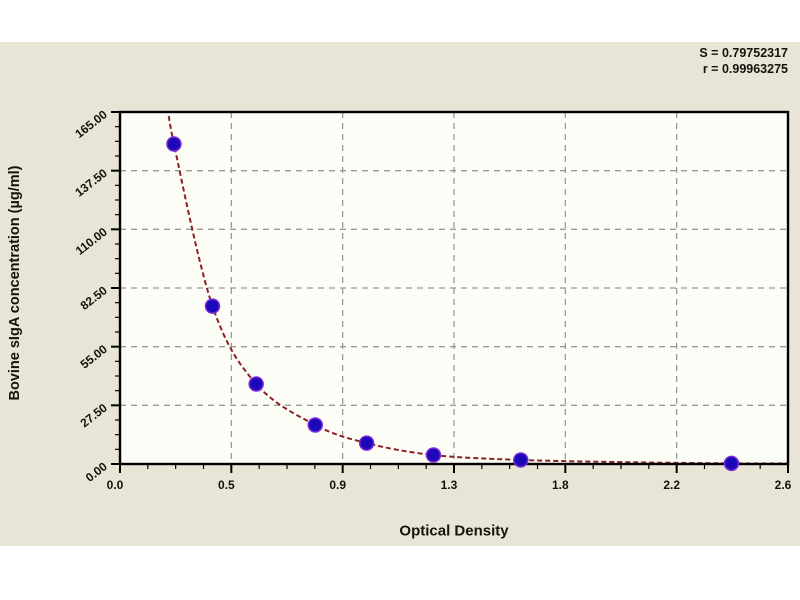 The height and width of the screenshot is (600, 800). Describe the element at coordinates (91, 124) in the screenshot. I see `y-tick-label: 165.00` at that location.